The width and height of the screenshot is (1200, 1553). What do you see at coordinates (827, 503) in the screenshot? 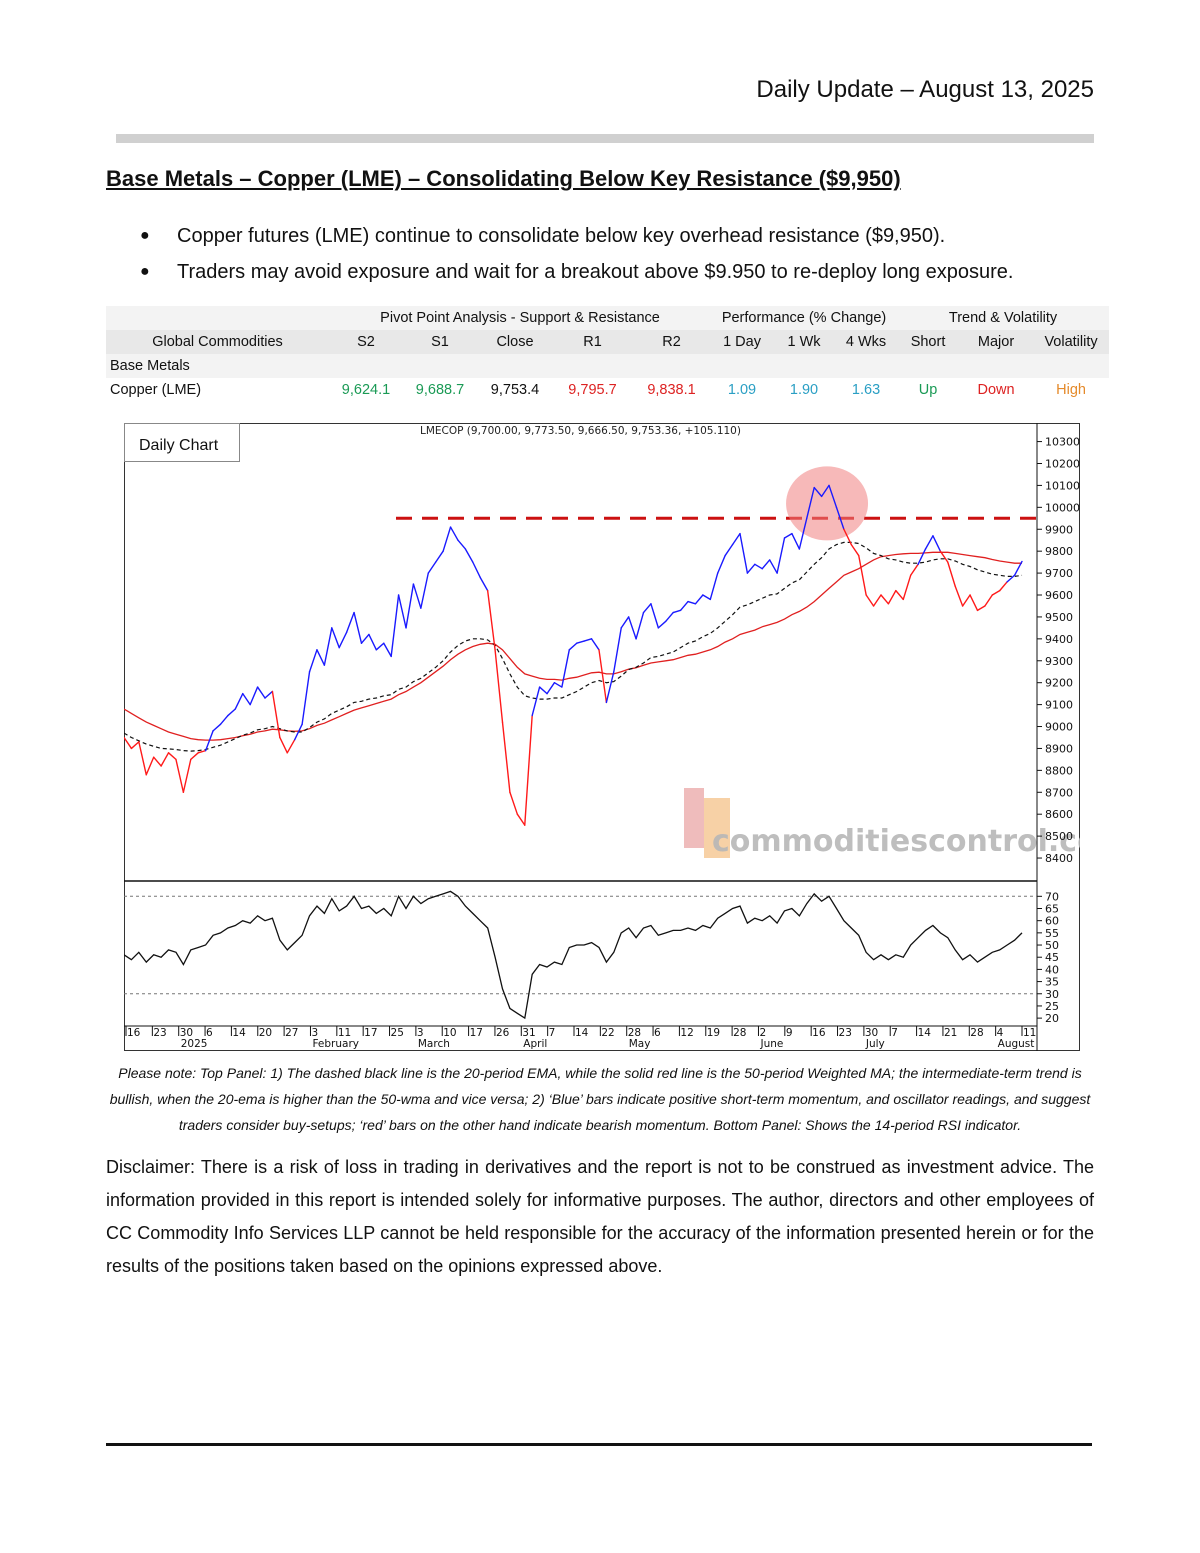
I see `breakout-highlight` at bounding box center [827, 503].